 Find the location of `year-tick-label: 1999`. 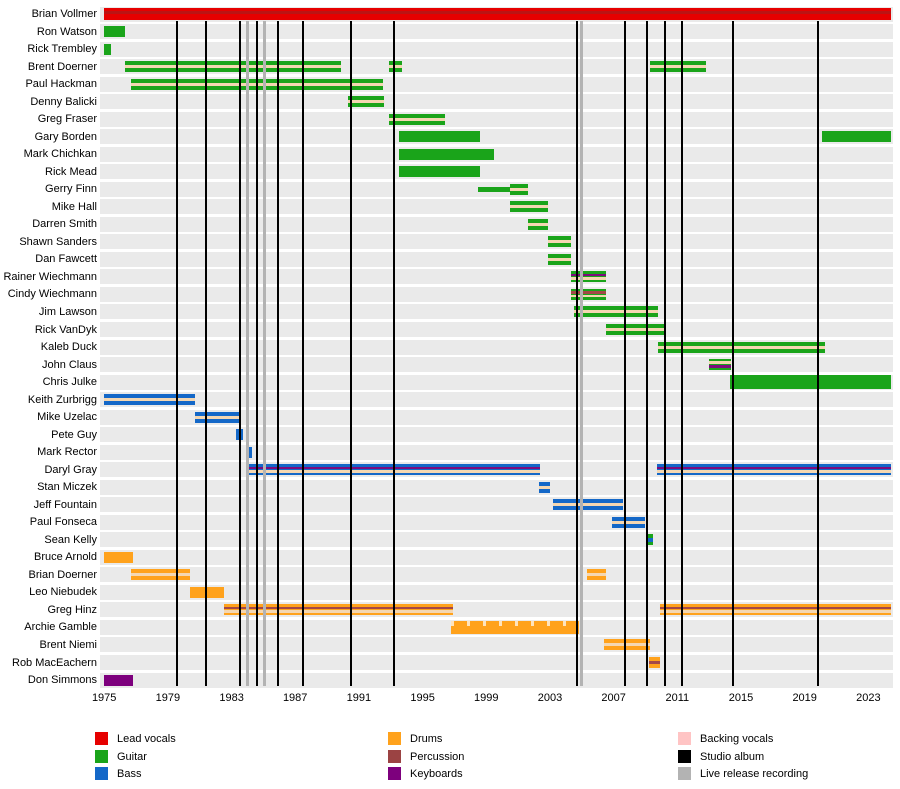

year-tick-label: 1999 is located at coordinates (486, 698).